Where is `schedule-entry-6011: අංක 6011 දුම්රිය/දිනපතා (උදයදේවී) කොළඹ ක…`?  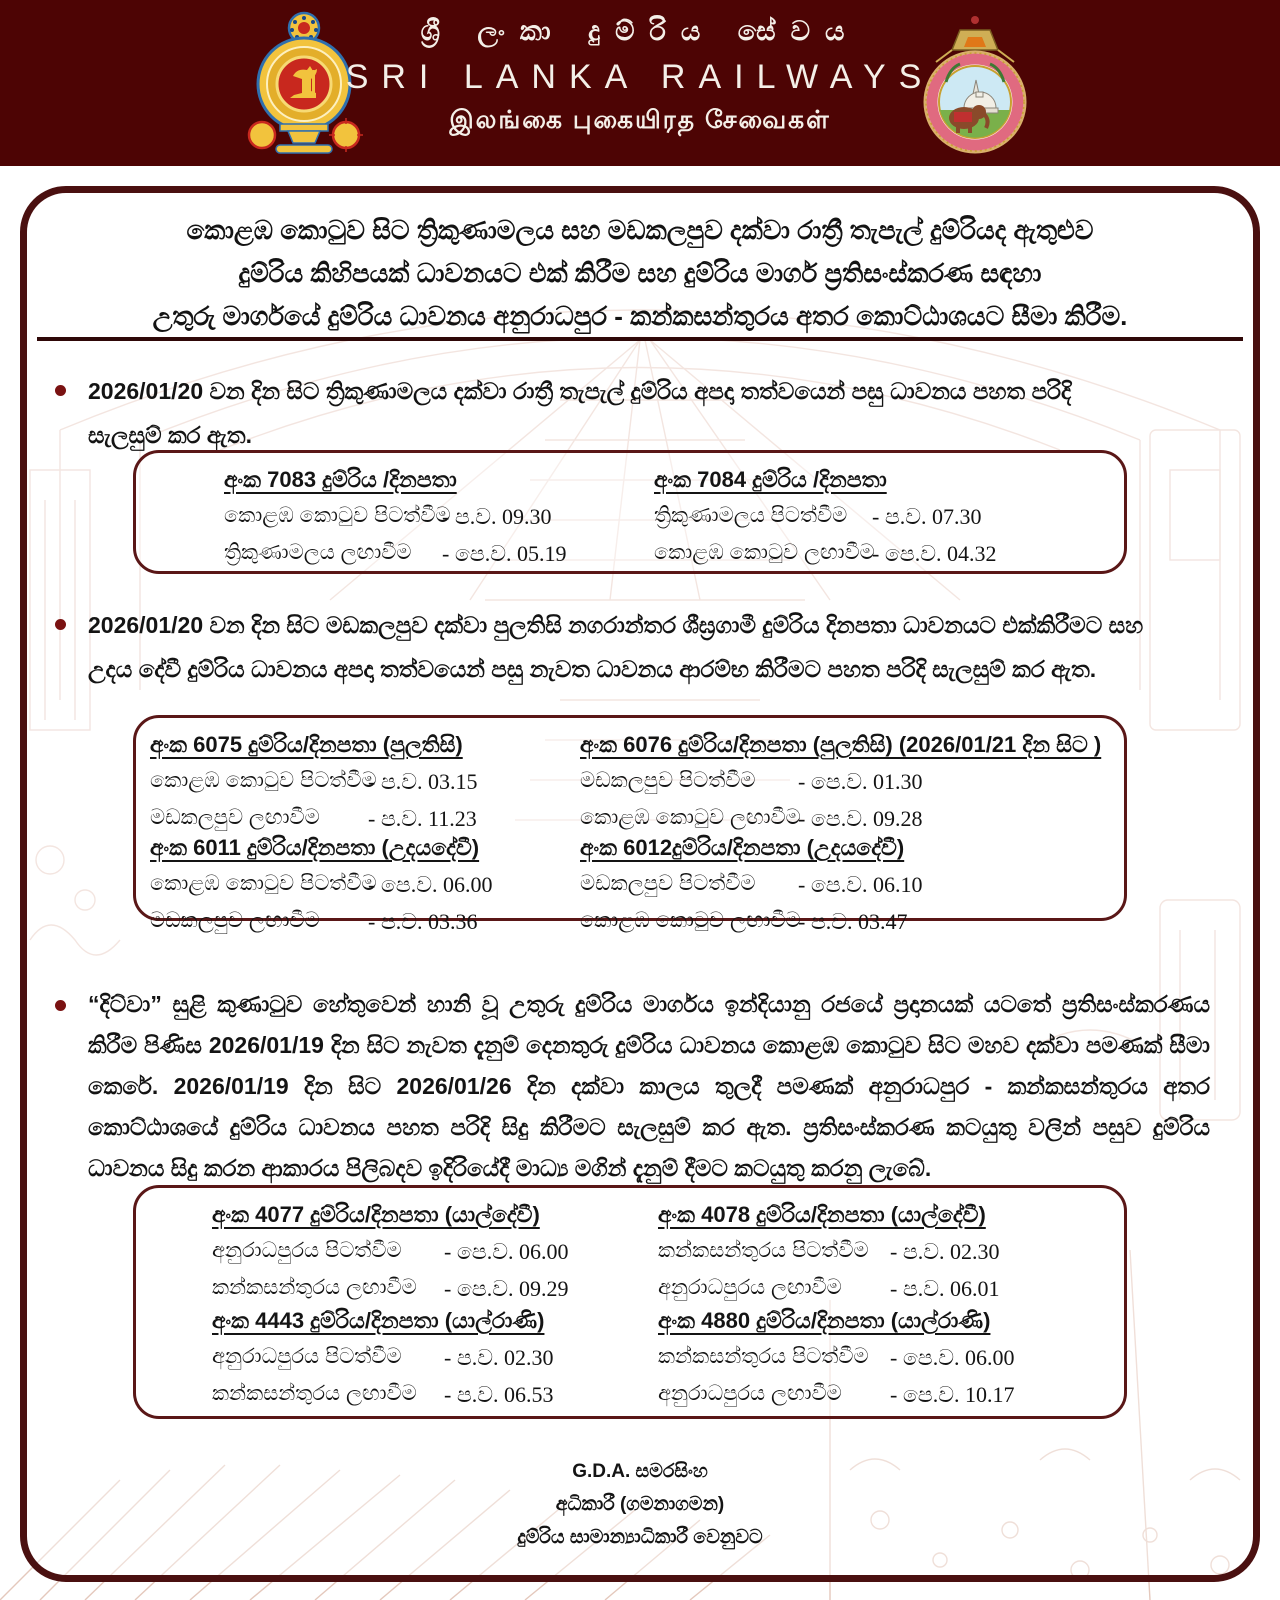
schedule-entry-6011: අංක 6011 දුම්රිය/දිනපතා (උදයදේවී) කොළඹ ක… is located at coordinates (321, 885).